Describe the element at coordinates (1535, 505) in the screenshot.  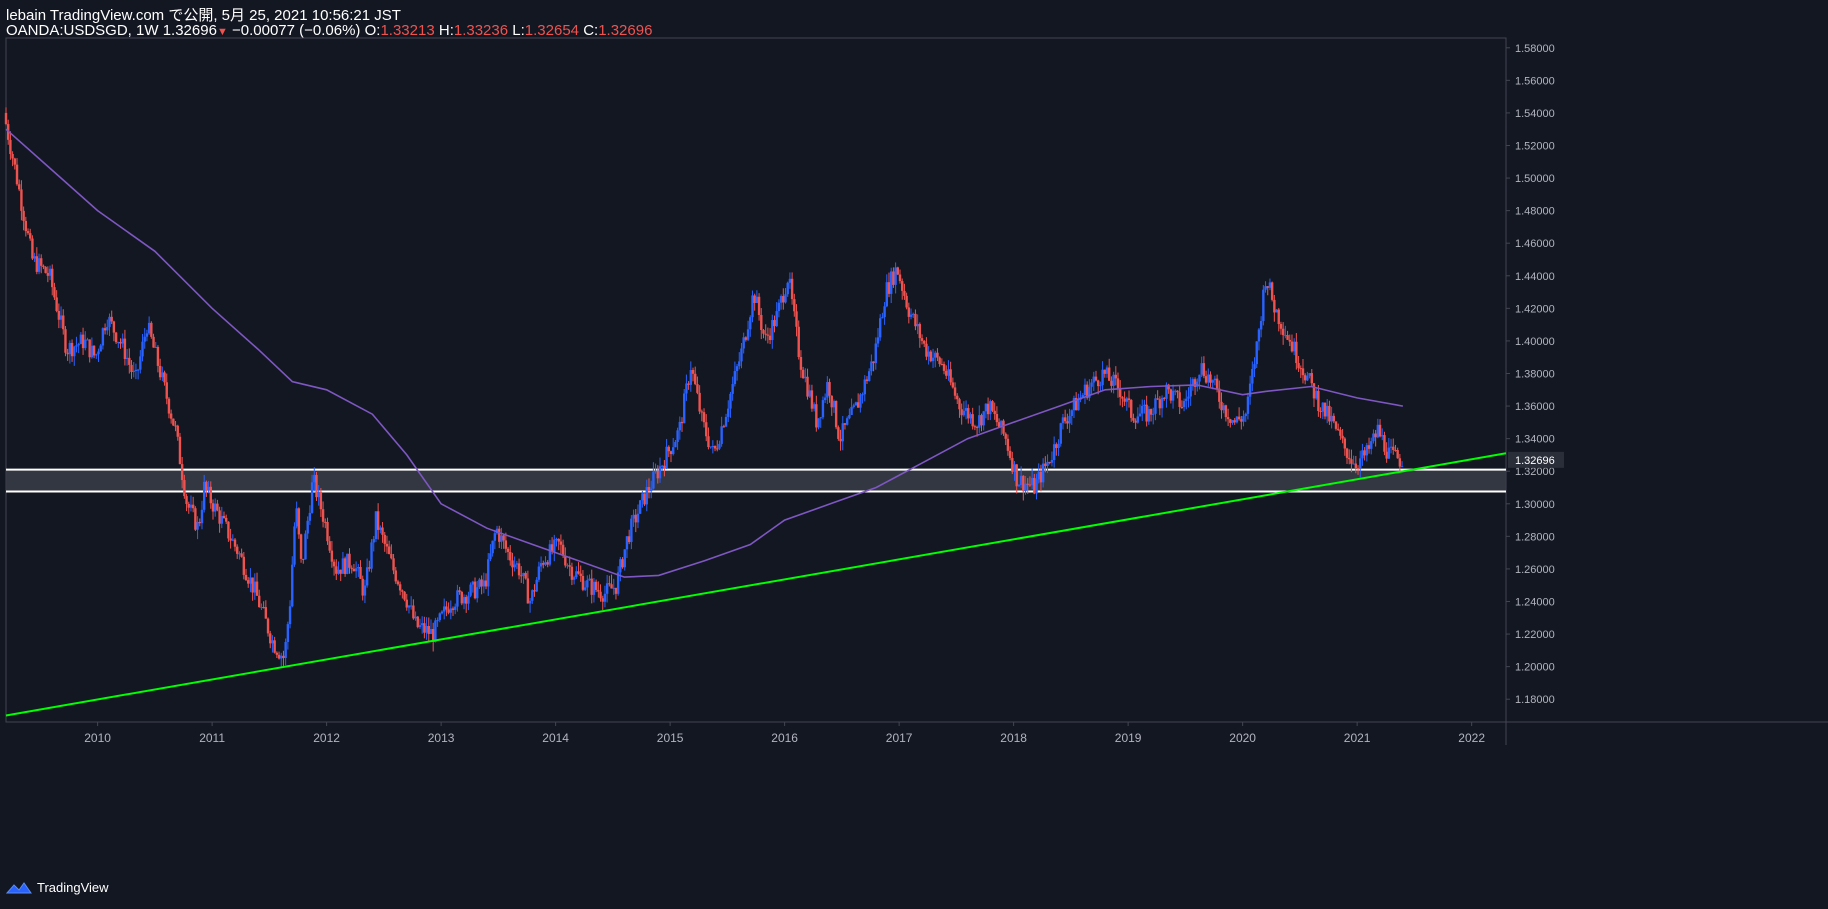
I see `y-tick-label: 1.30000` at that location.